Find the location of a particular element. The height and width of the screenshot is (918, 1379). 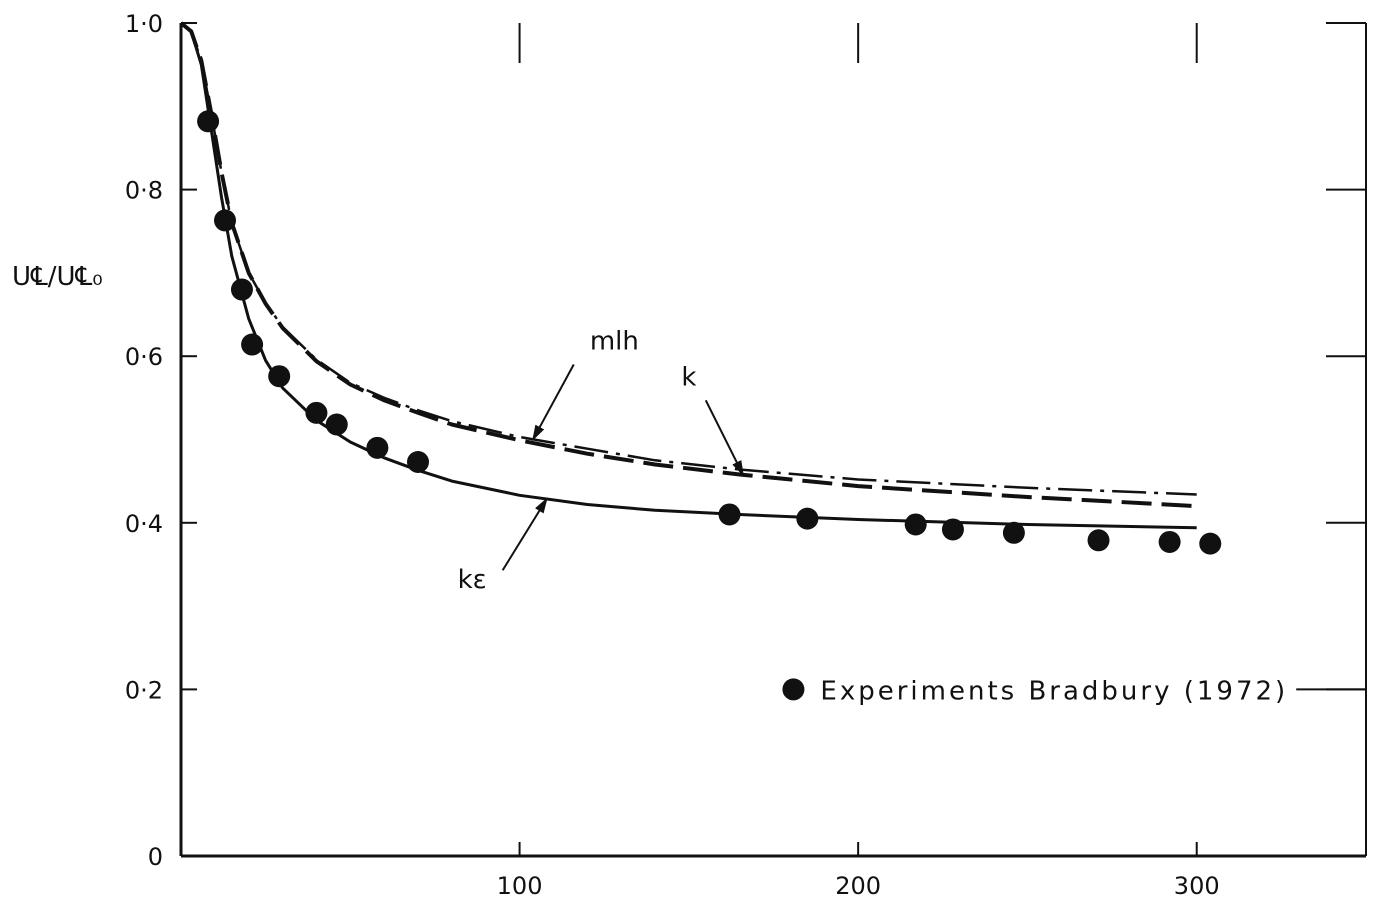

x-tick-label: 200 is located at coordinates (858, 886).